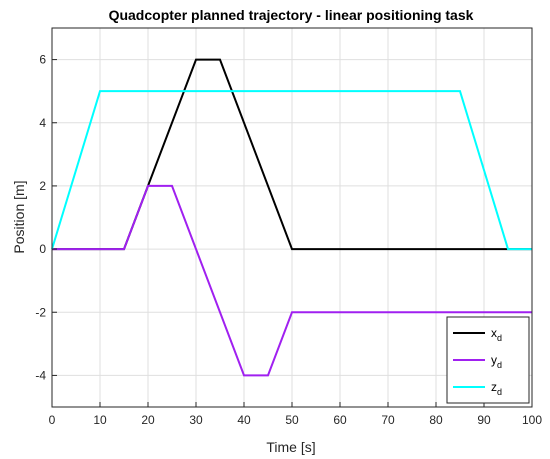 This screenshot has height=459, width=550. What do you see at coordinates (488, 360) in the screenshot?
I see `legend: xd yd zd` at bounding box center [488, 360].